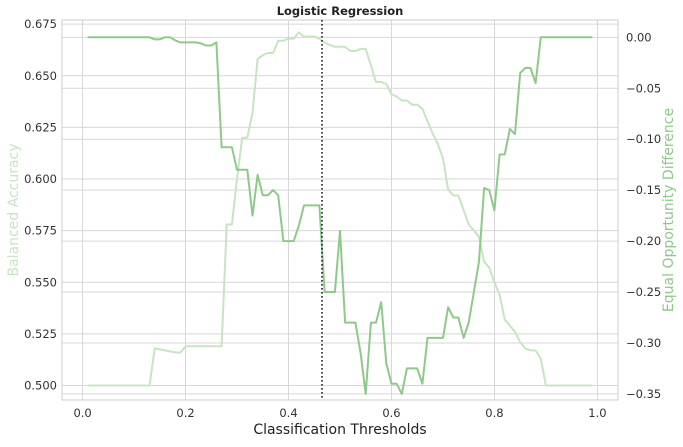  Describe the element at coordinates (288, 413) in the screenshot. I see `x-tick-label: 0.4` at that location.